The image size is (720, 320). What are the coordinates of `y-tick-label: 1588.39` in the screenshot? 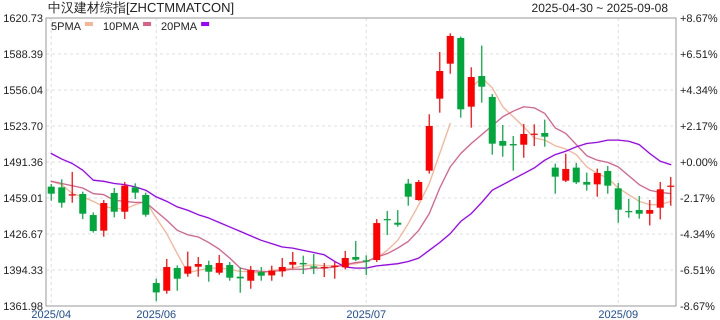 It's located at (23, 54).